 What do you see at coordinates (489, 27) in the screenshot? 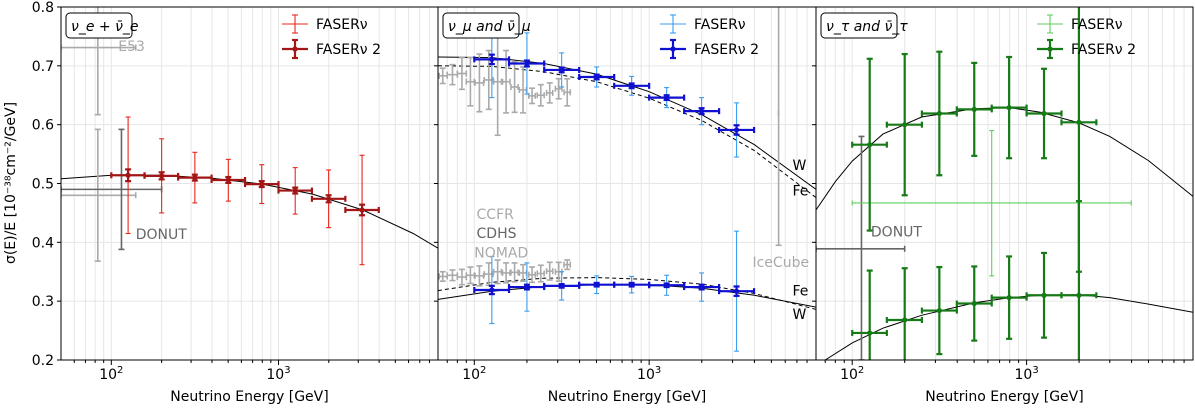
I see `panel-label-text: ν_μ and ν̄_μ` at bounding box center [489, 27].